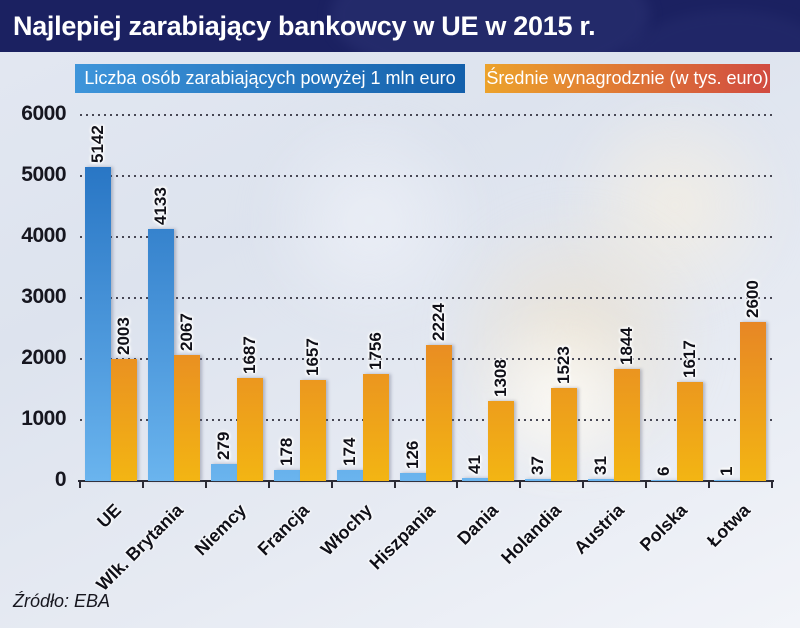 The image size is (800, 628). I want to click on bar-value-label: 4133, so click(160, 206).